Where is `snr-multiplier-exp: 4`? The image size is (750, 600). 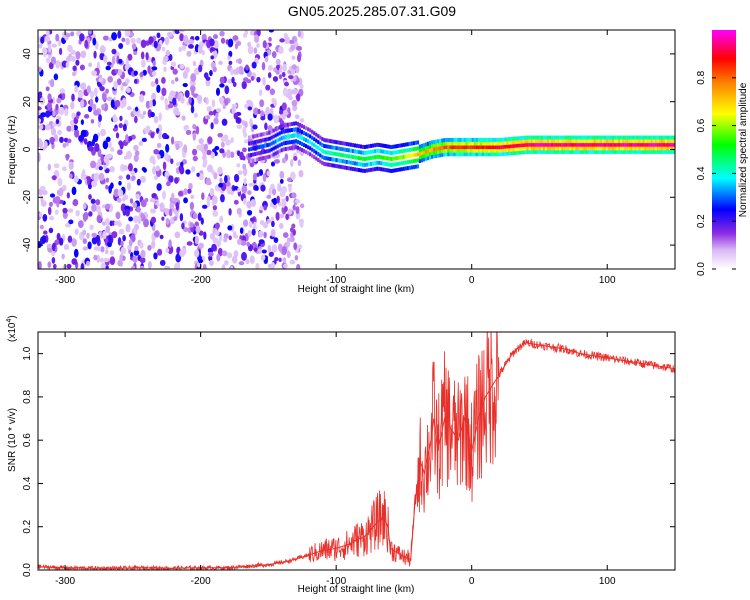
snr-multiplier-exp: 4 is located at coordinates (9, 321).